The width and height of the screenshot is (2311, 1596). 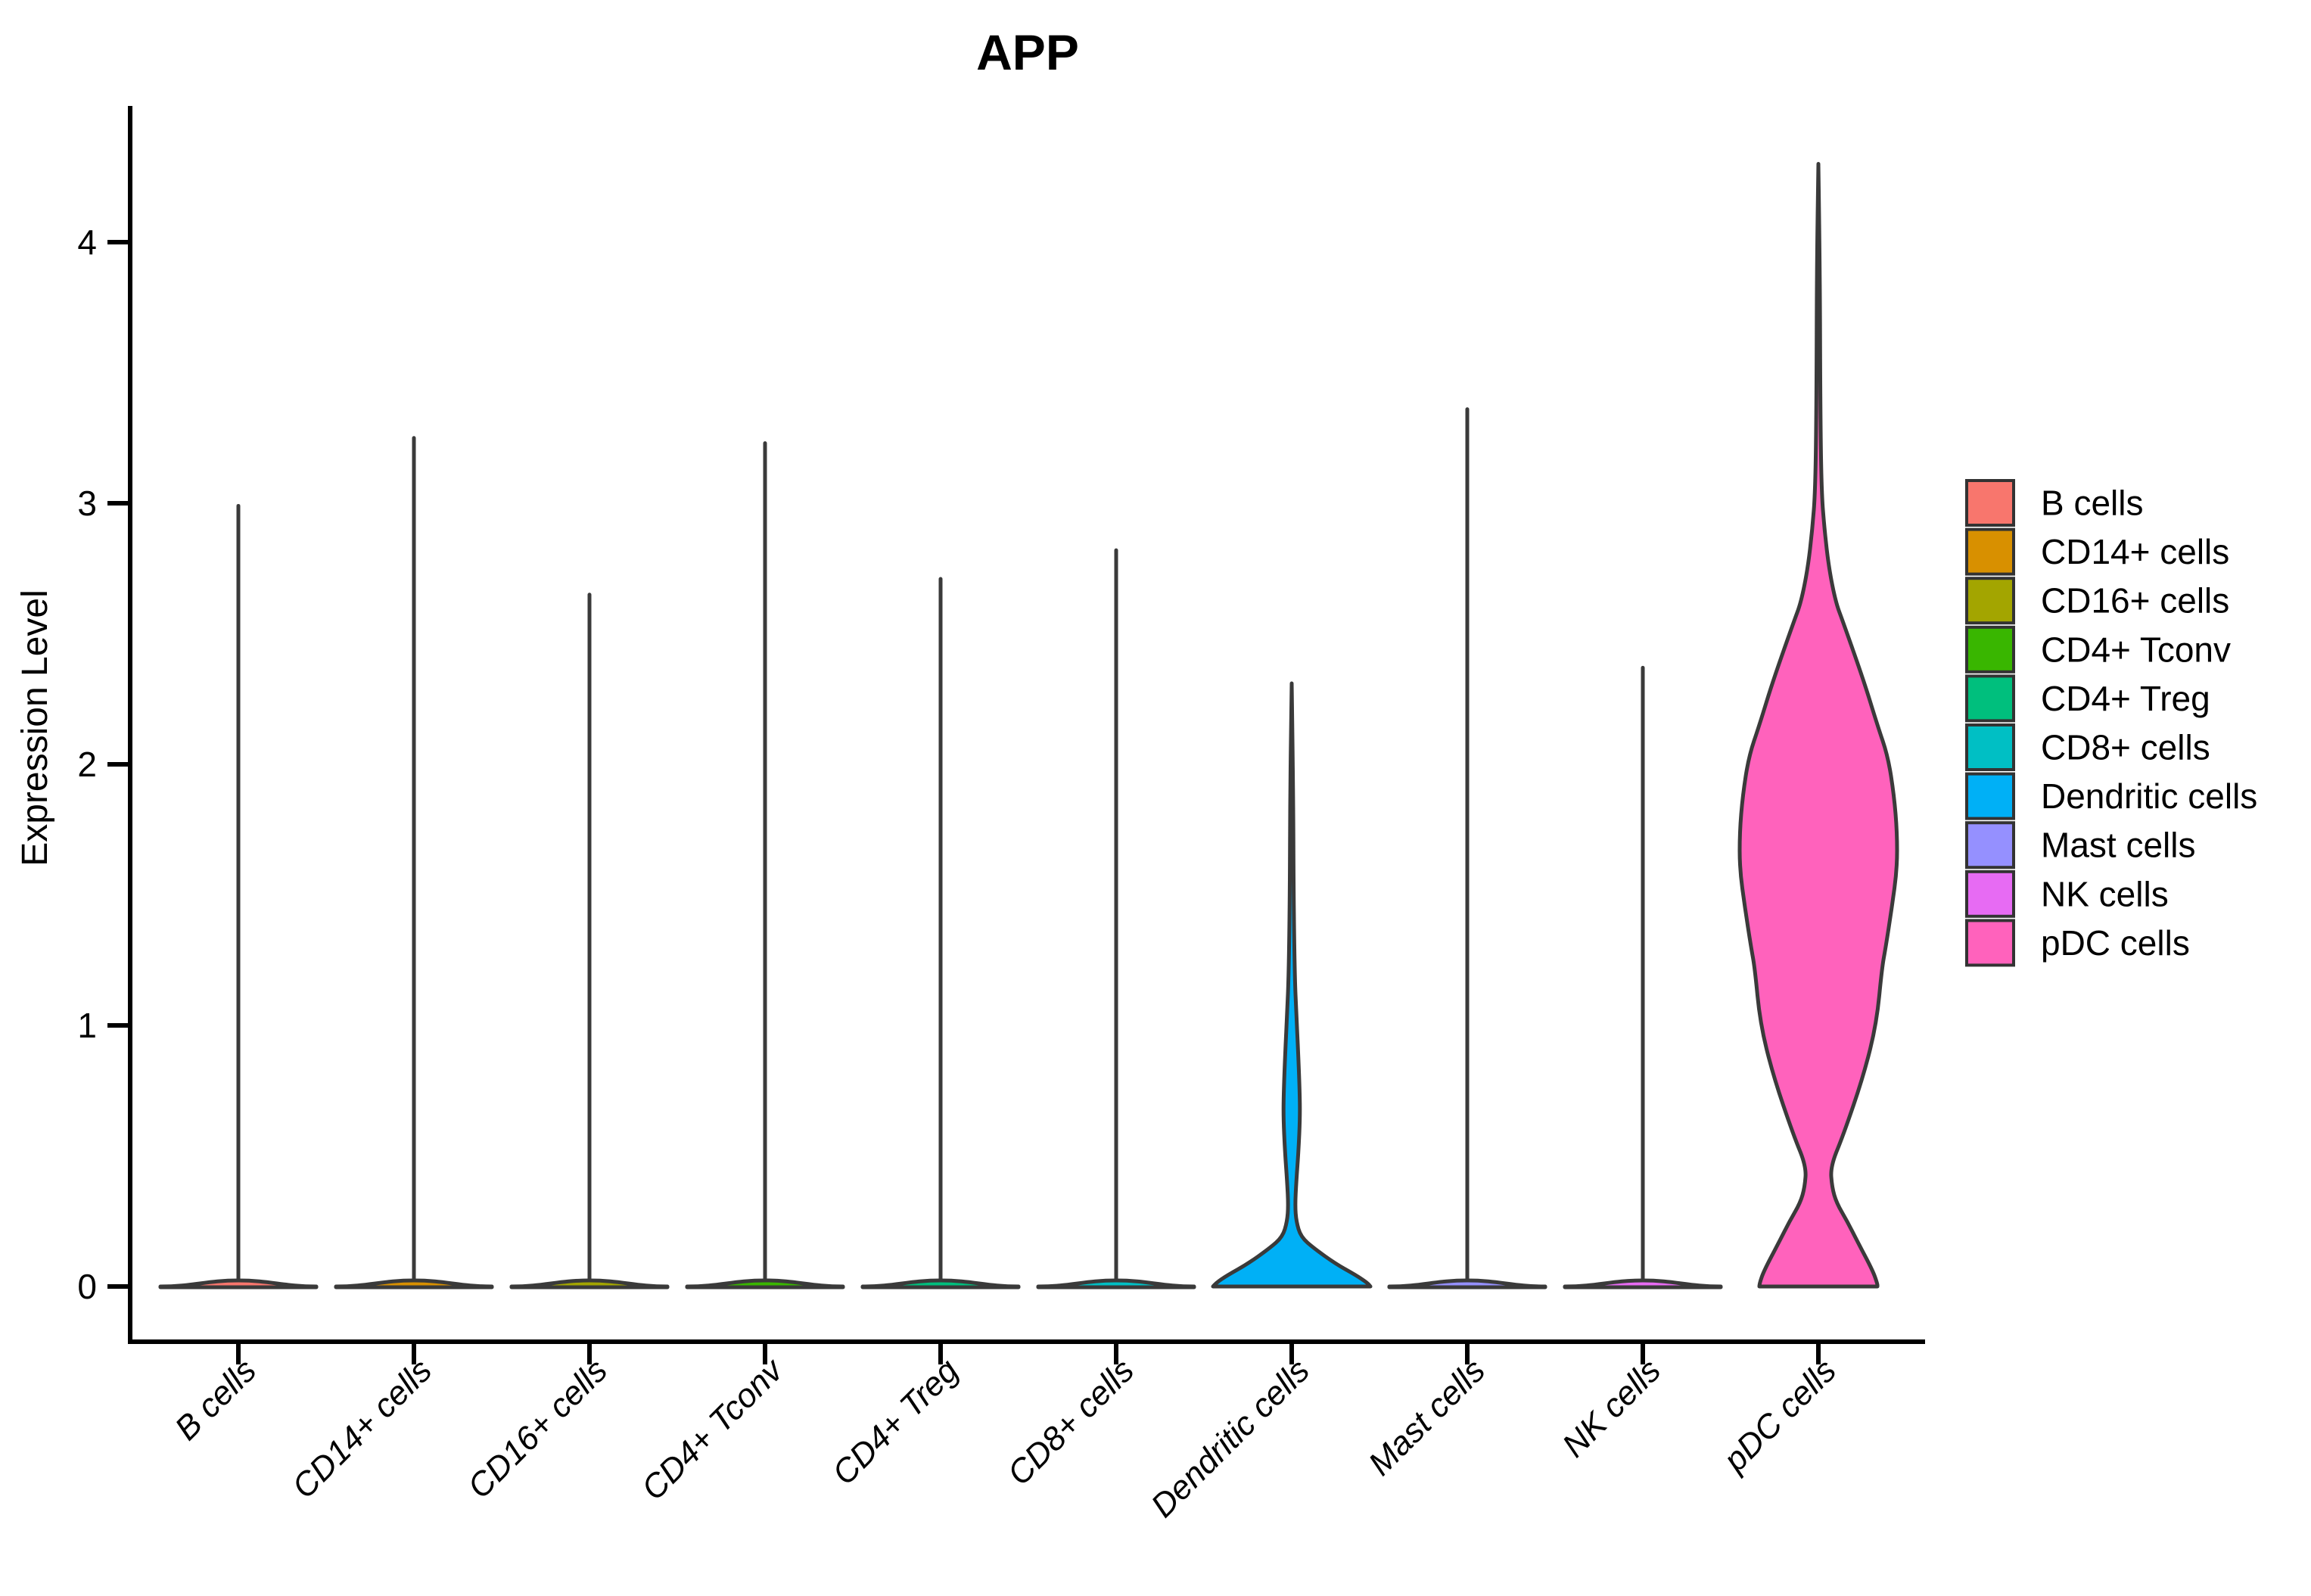 What do you see at coordinates (1990, 551) in the screenshot?
I see `legend-item-cd14-cells-swatch` at bounding box center [1990, 551].